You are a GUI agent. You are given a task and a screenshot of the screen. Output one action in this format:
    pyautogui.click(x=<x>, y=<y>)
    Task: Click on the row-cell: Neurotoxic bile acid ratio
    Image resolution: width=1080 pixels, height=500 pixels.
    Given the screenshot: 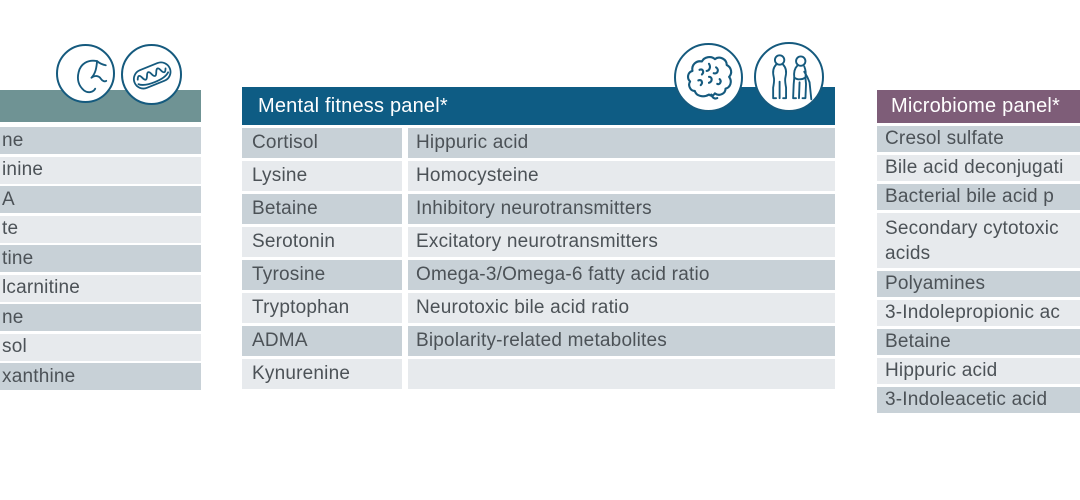 What is the action you would take?
    pyautogui.click(x=621, y=308)
    